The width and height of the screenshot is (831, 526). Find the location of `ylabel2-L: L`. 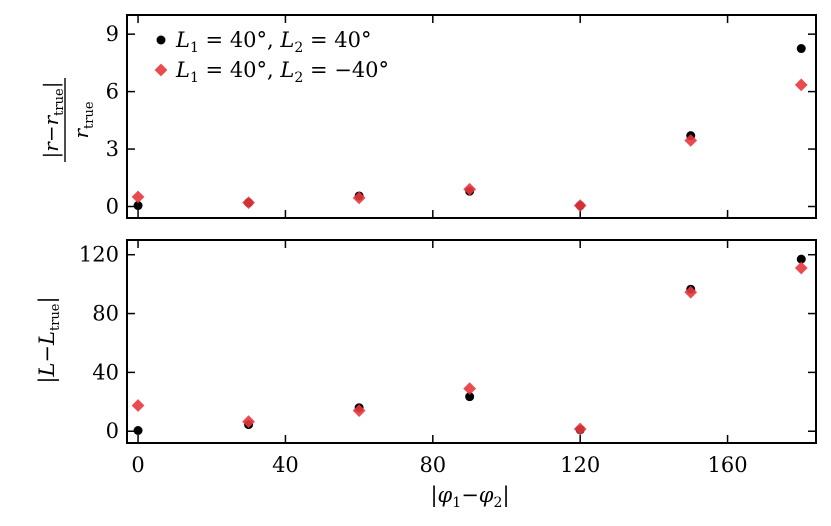

ylabel2-L: L is located at coordinates (47, 370).